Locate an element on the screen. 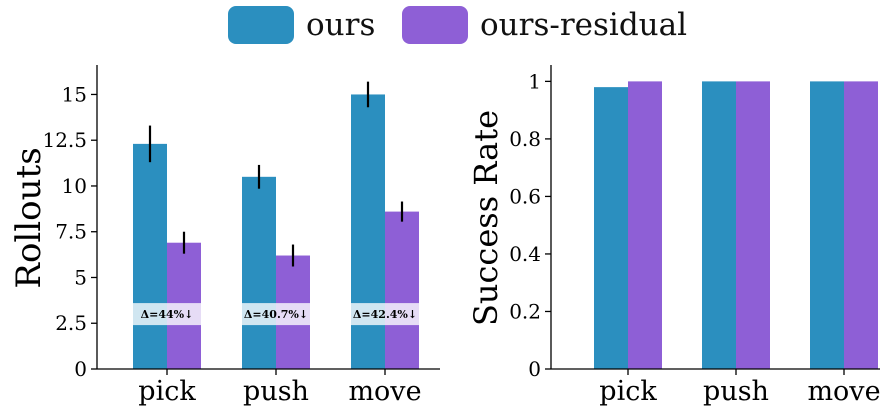 This screenshot has width=890, height=408. legend-item-ours: ours is located at coordinates (301, 25).